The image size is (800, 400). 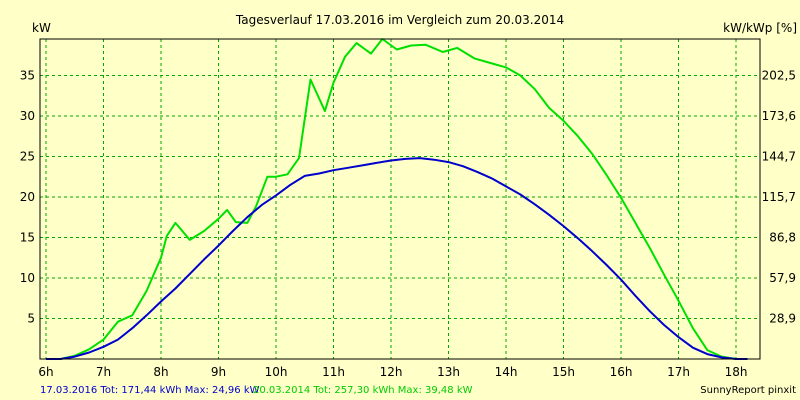 I want to click on x-tick-label: 9h, so click(x=218, y=372).